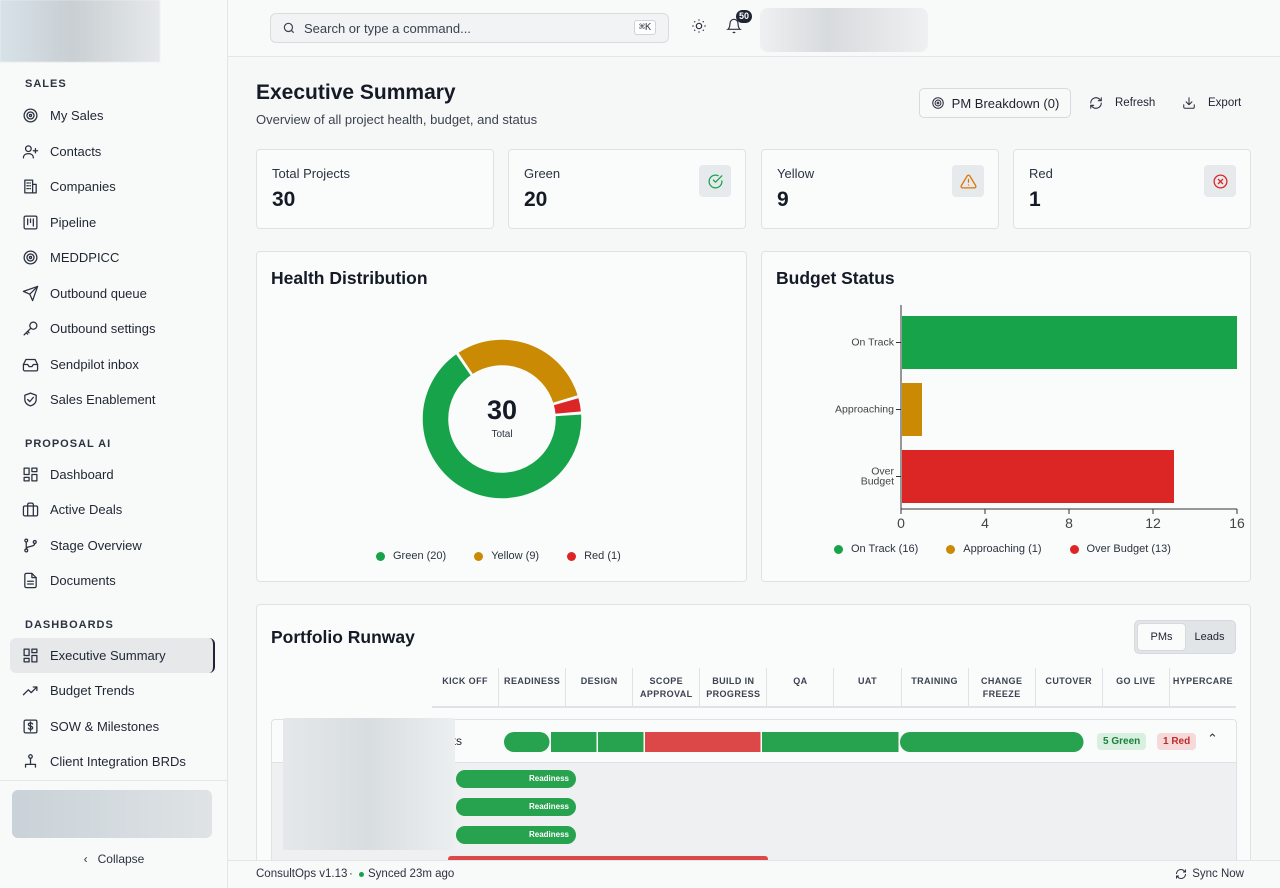 This screenshot has height=888, width=1280. Describe the element at coordinates (46, 84) in the screenshot. I see `sidebar-section-sales: SALES` at that location.